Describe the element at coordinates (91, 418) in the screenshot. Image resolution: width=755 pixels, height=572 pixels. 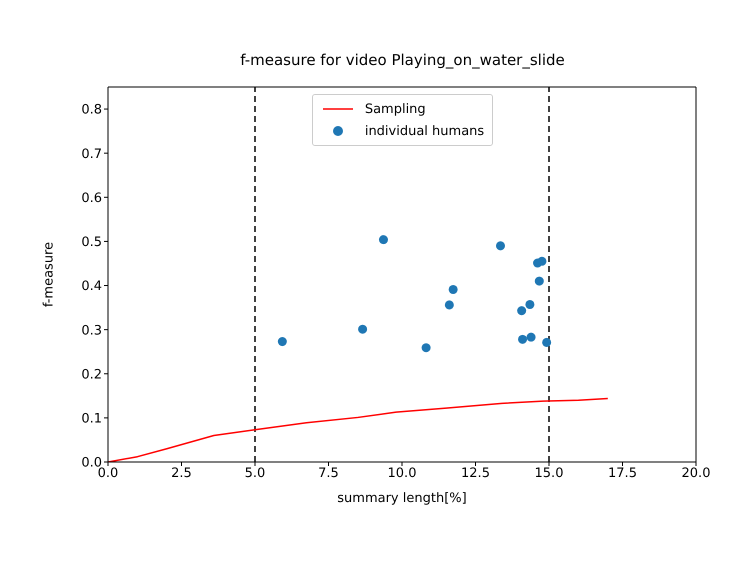
I see `y-tick-label: 0.1` at that location.